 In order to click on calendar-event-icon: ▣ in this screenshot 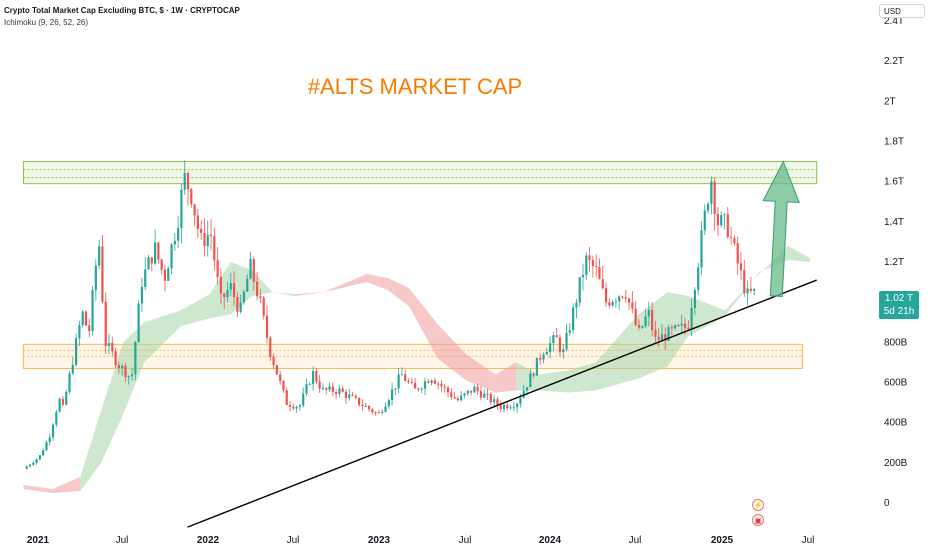, I will do `click(758, 520)`.